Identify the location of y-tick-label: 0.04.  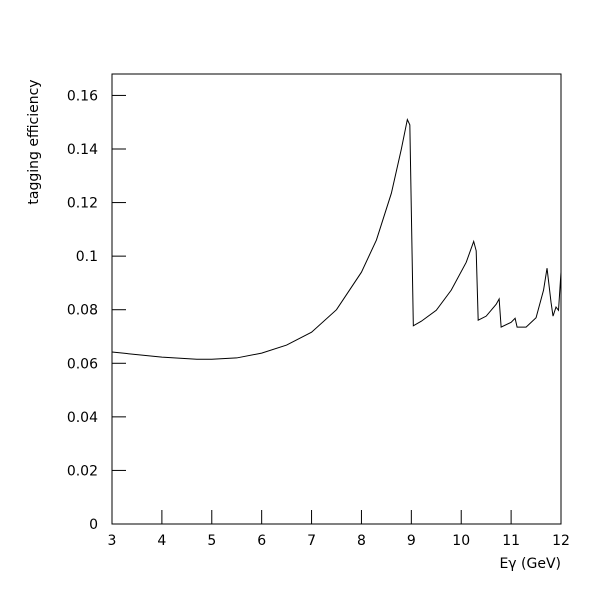
(82, 418).